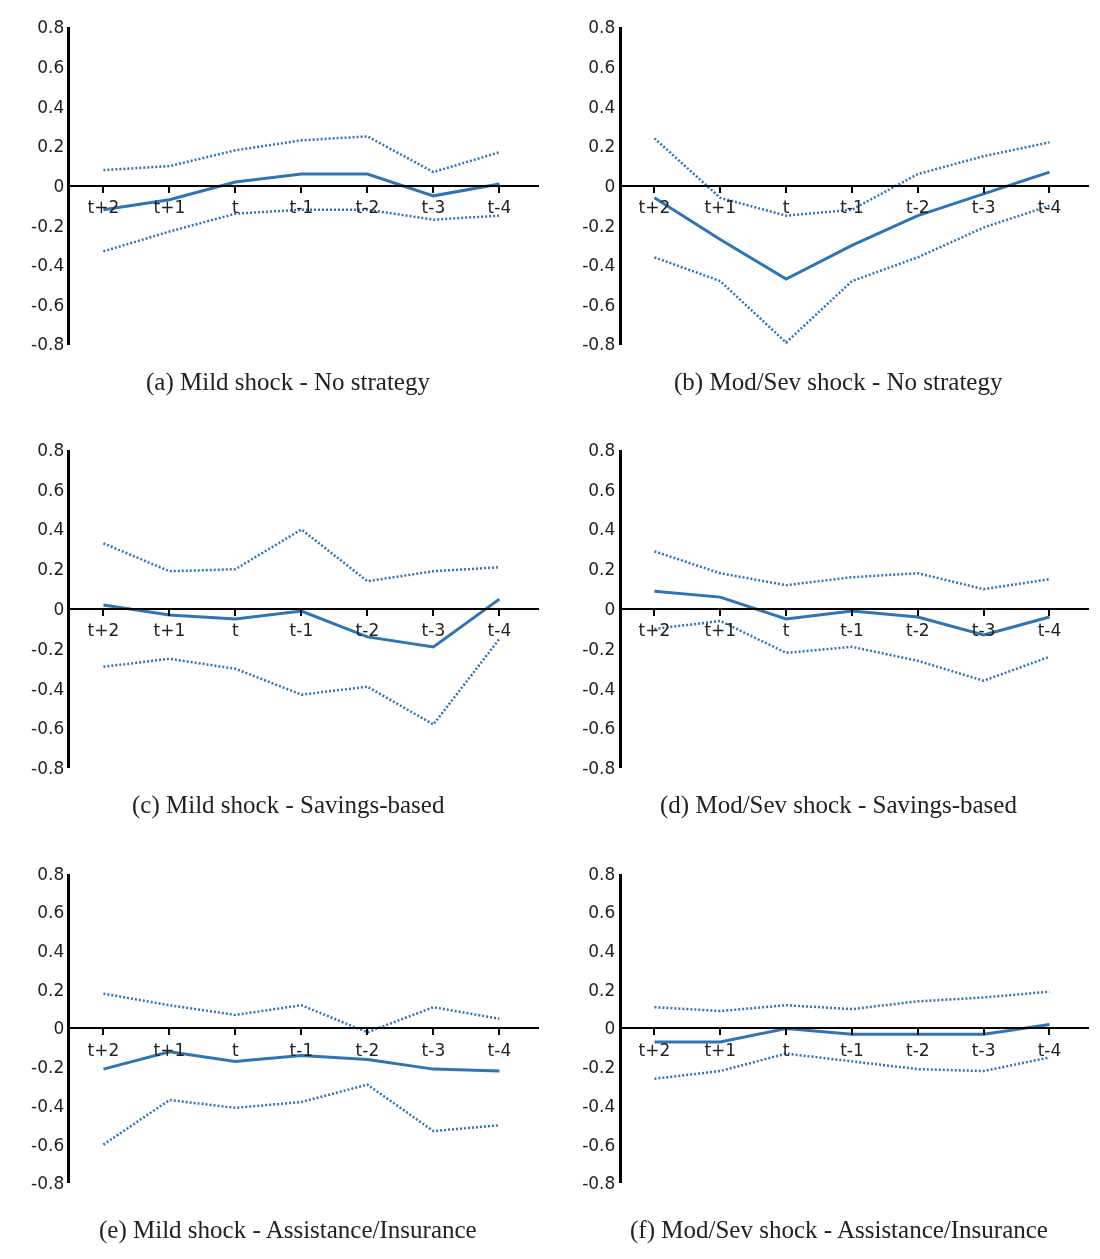 The image size is (1100, 1259). What do you see at coordinates (288, 805) in the screenshot?
I see `x-axis-title: (c) Mild shock - Savings-based` at bounding box center [288, 805].